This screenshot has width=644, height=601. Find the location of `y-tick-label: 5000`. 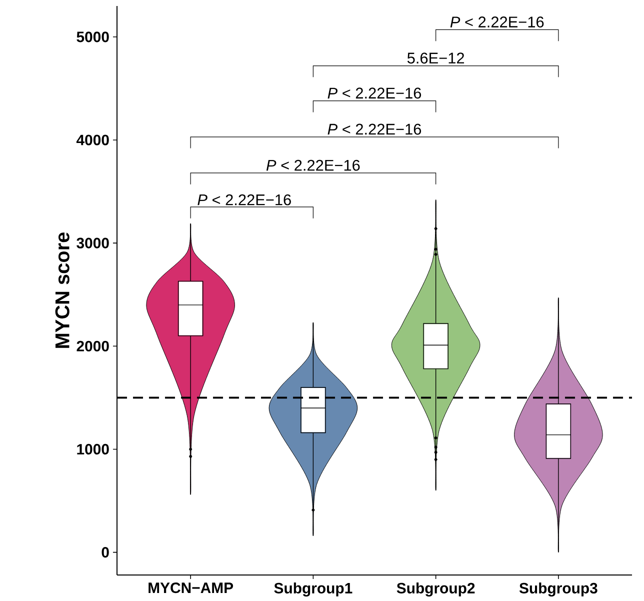

y-tick-label: 5000 is located at coordinates (92, 37).